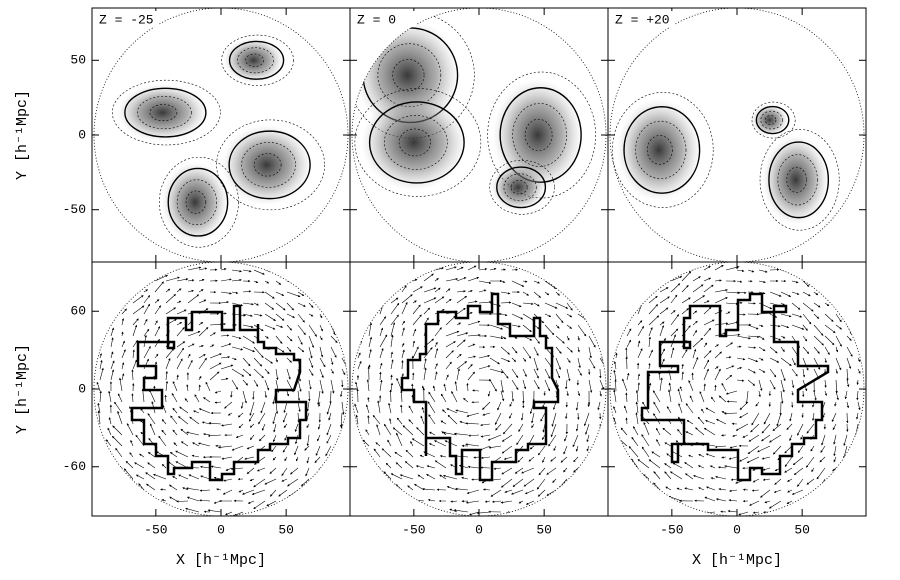 The height and width of the screenshot is (580, 900). What do you see at coordinates (795, 180) in the screenshot?
I see `density-blob` at bounding box center [795, 180].